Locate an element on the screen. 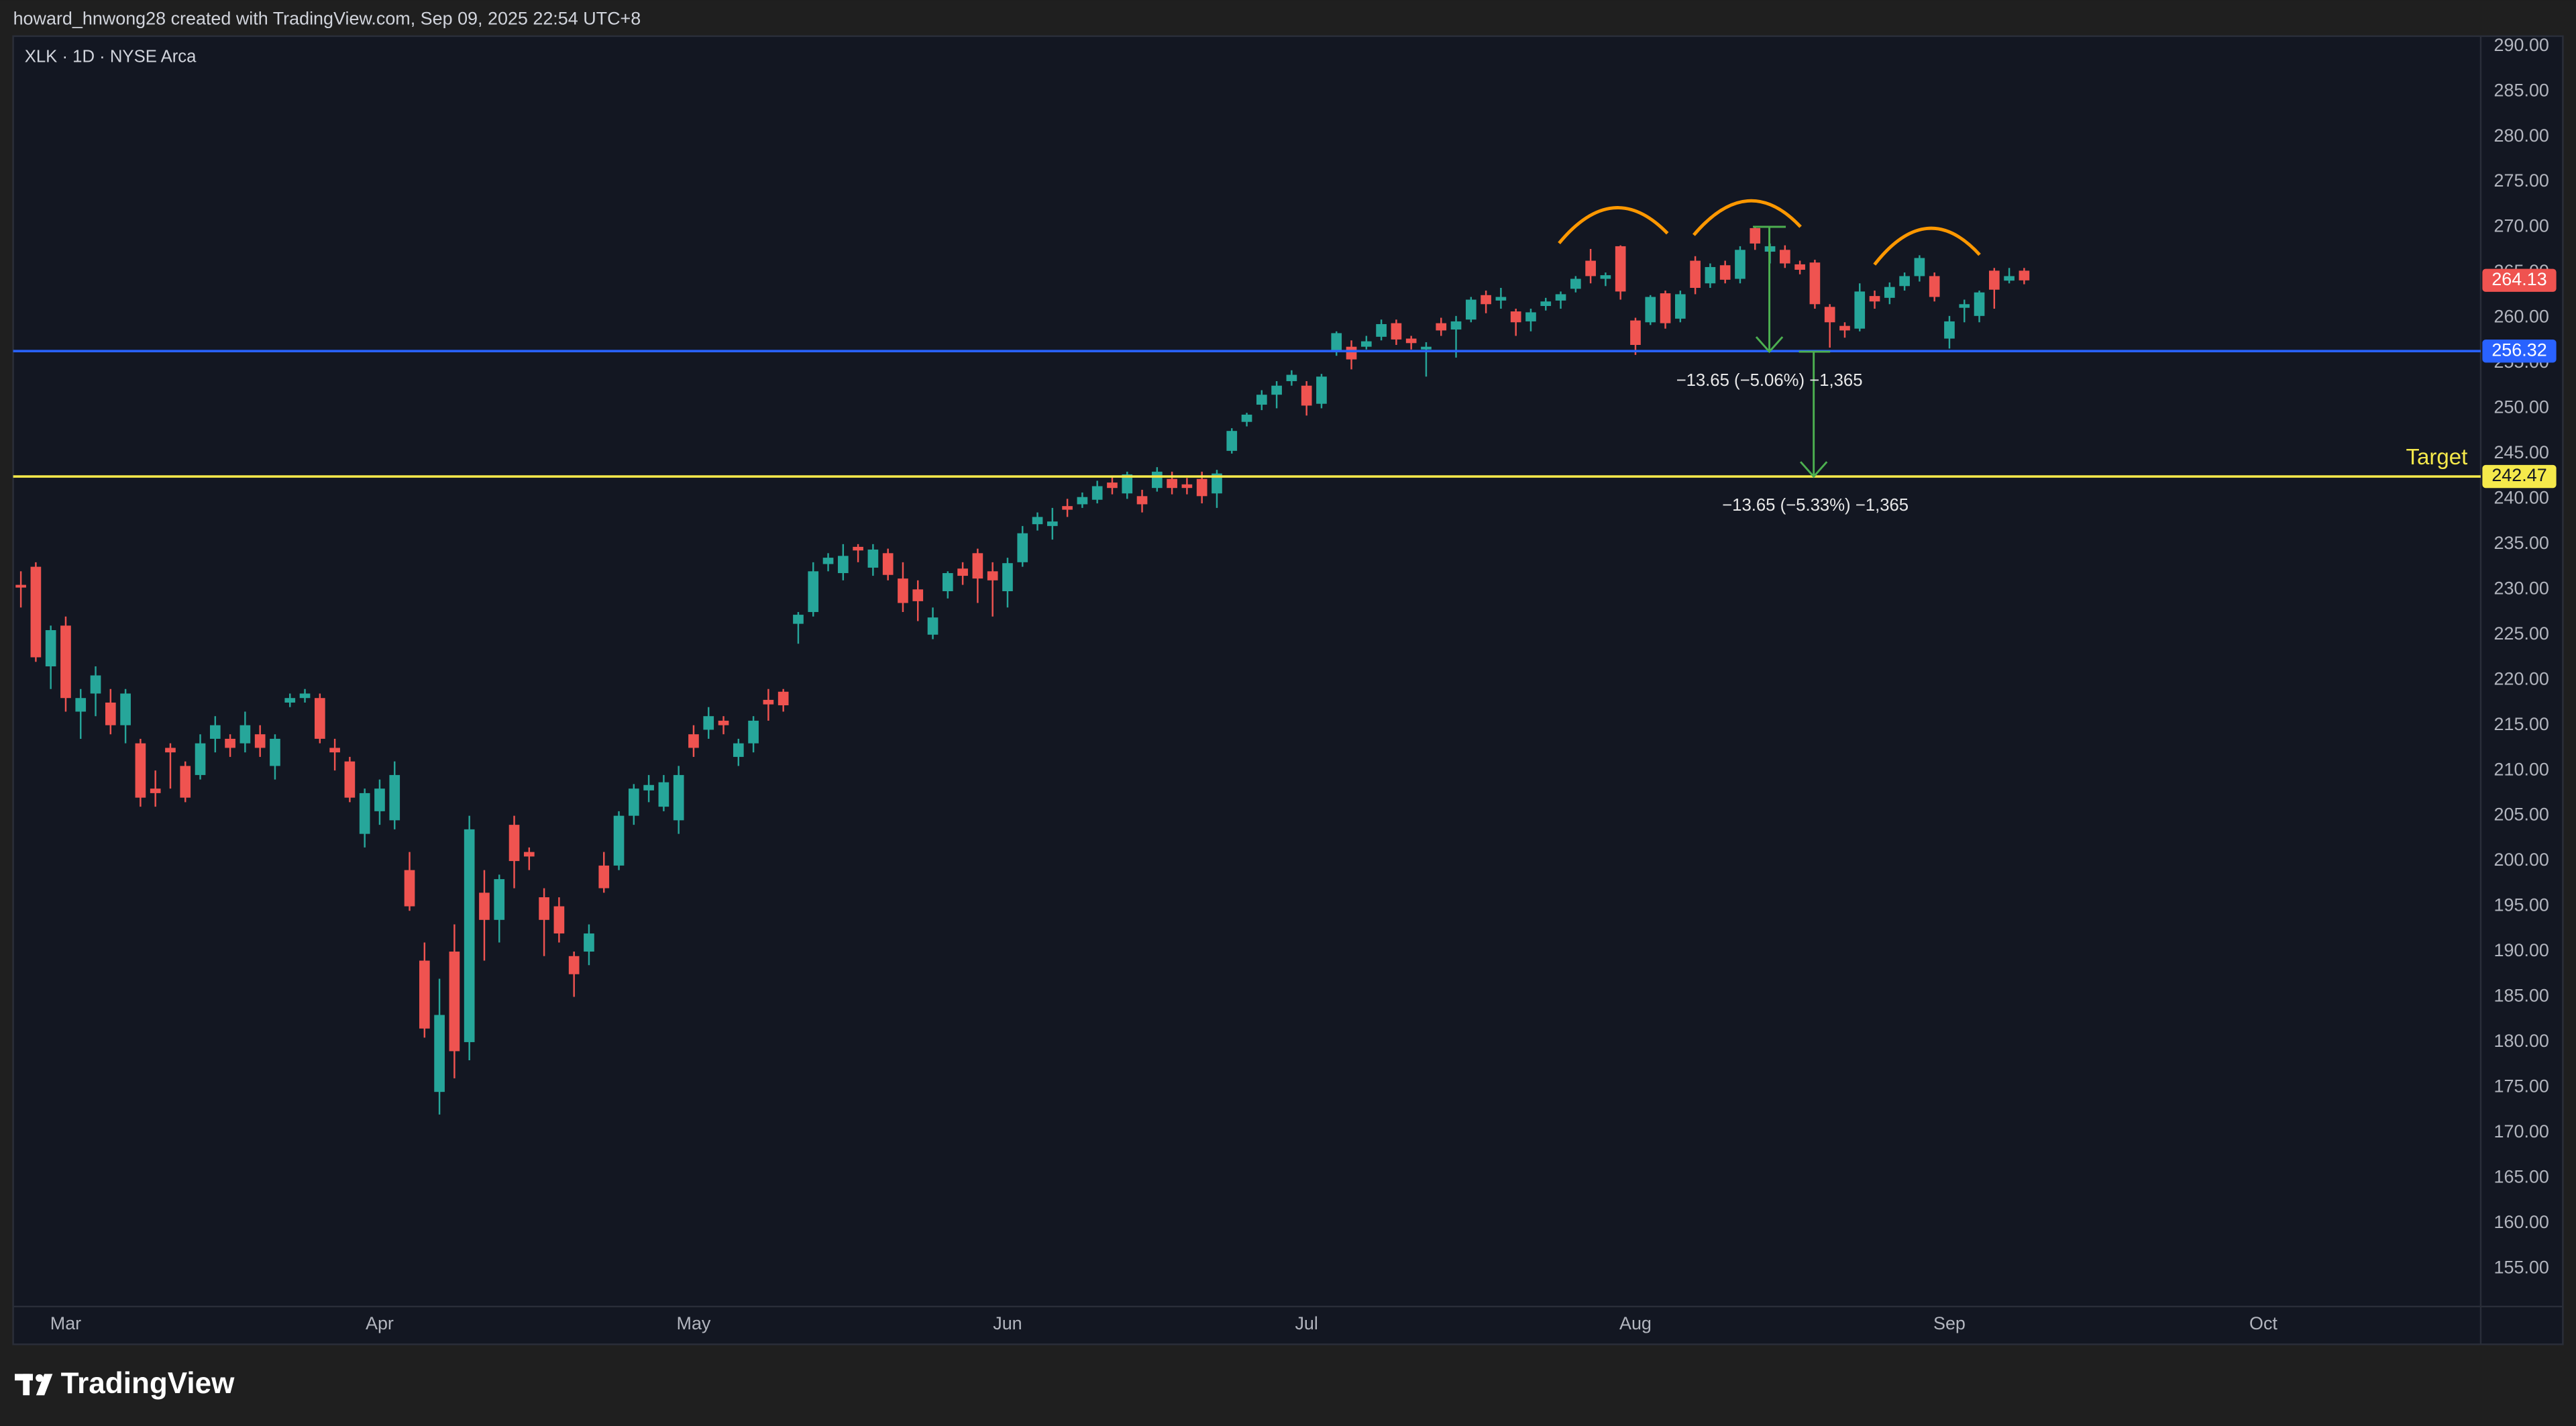  y-tick-label: 280.00 is located at coordinates (2521, 135).